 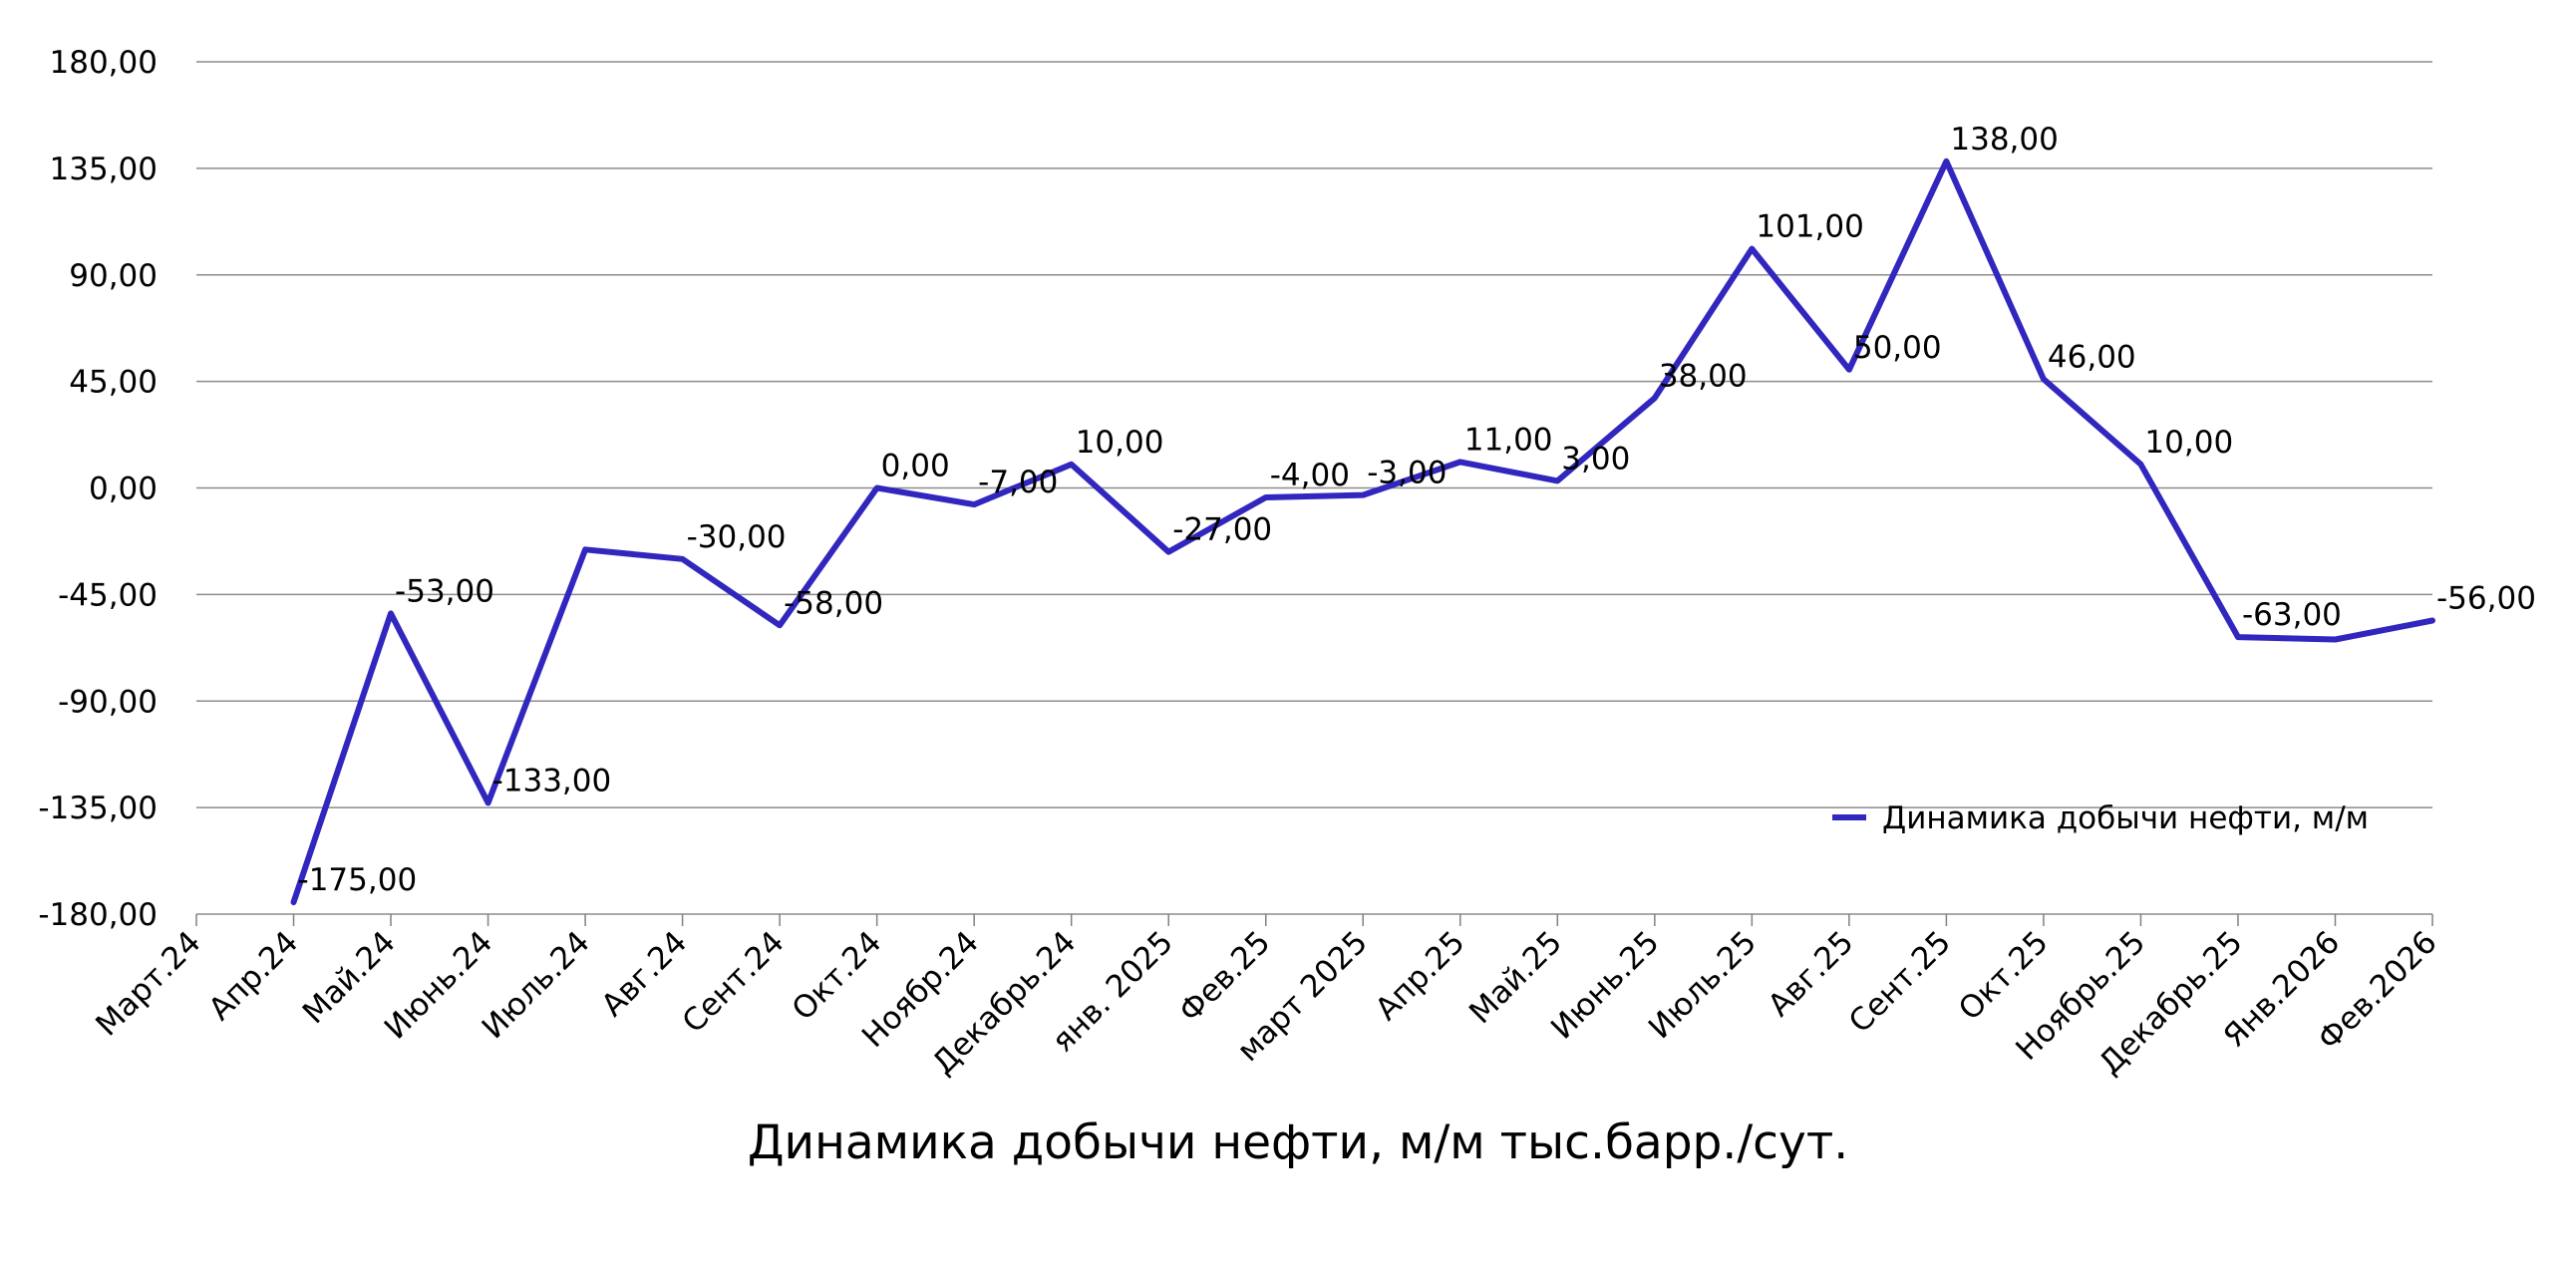 What do you see at coordinates (833, 603) in the screenshot?
I see `data-label: -58,00` at bounding box center [833, 603].